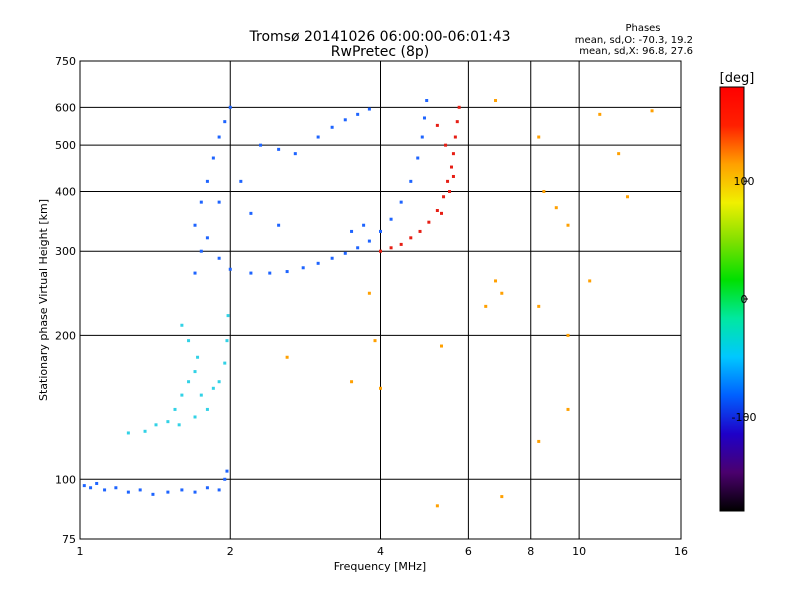  Describe the element at coordinates (744, 181) in the screenshot. I see `colorbar-tick-label: 100` at that location.